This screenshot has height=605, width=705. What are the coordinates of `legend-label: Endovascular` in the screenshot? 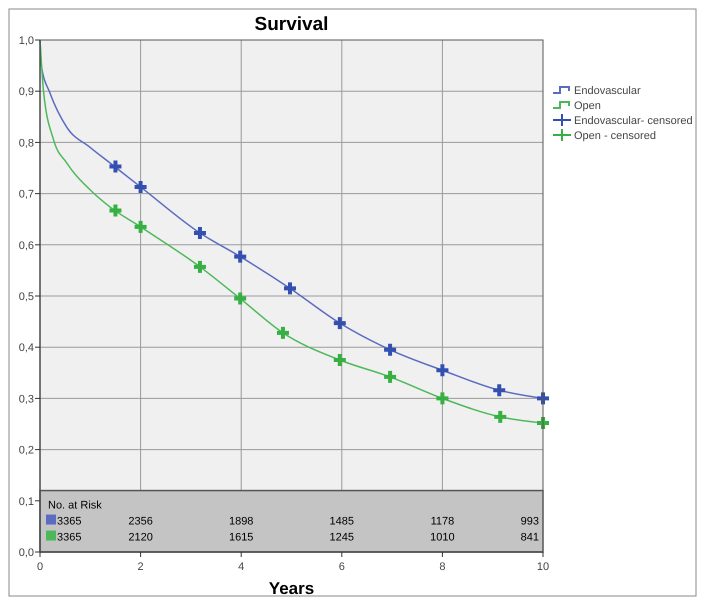 It's located at (607, 91).